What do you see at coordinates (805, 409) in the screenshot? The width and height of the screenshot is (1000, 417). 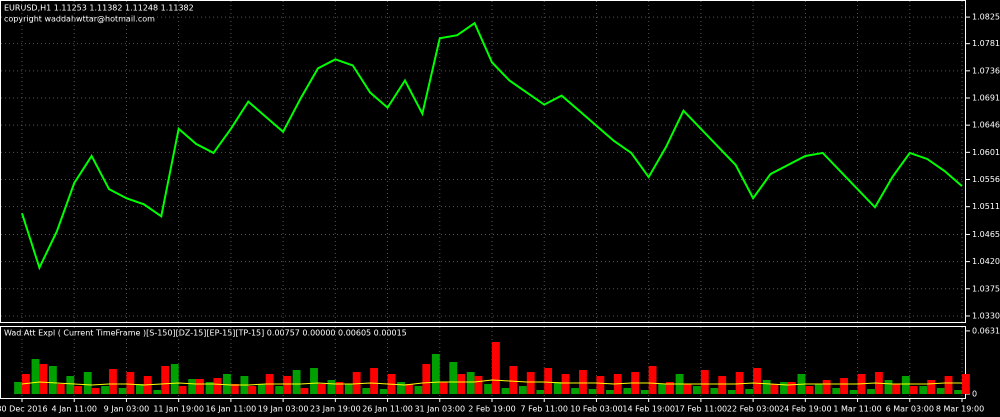 I see `x-tick-label: 24 Feb 19:00` at bounding box center [805, 409].